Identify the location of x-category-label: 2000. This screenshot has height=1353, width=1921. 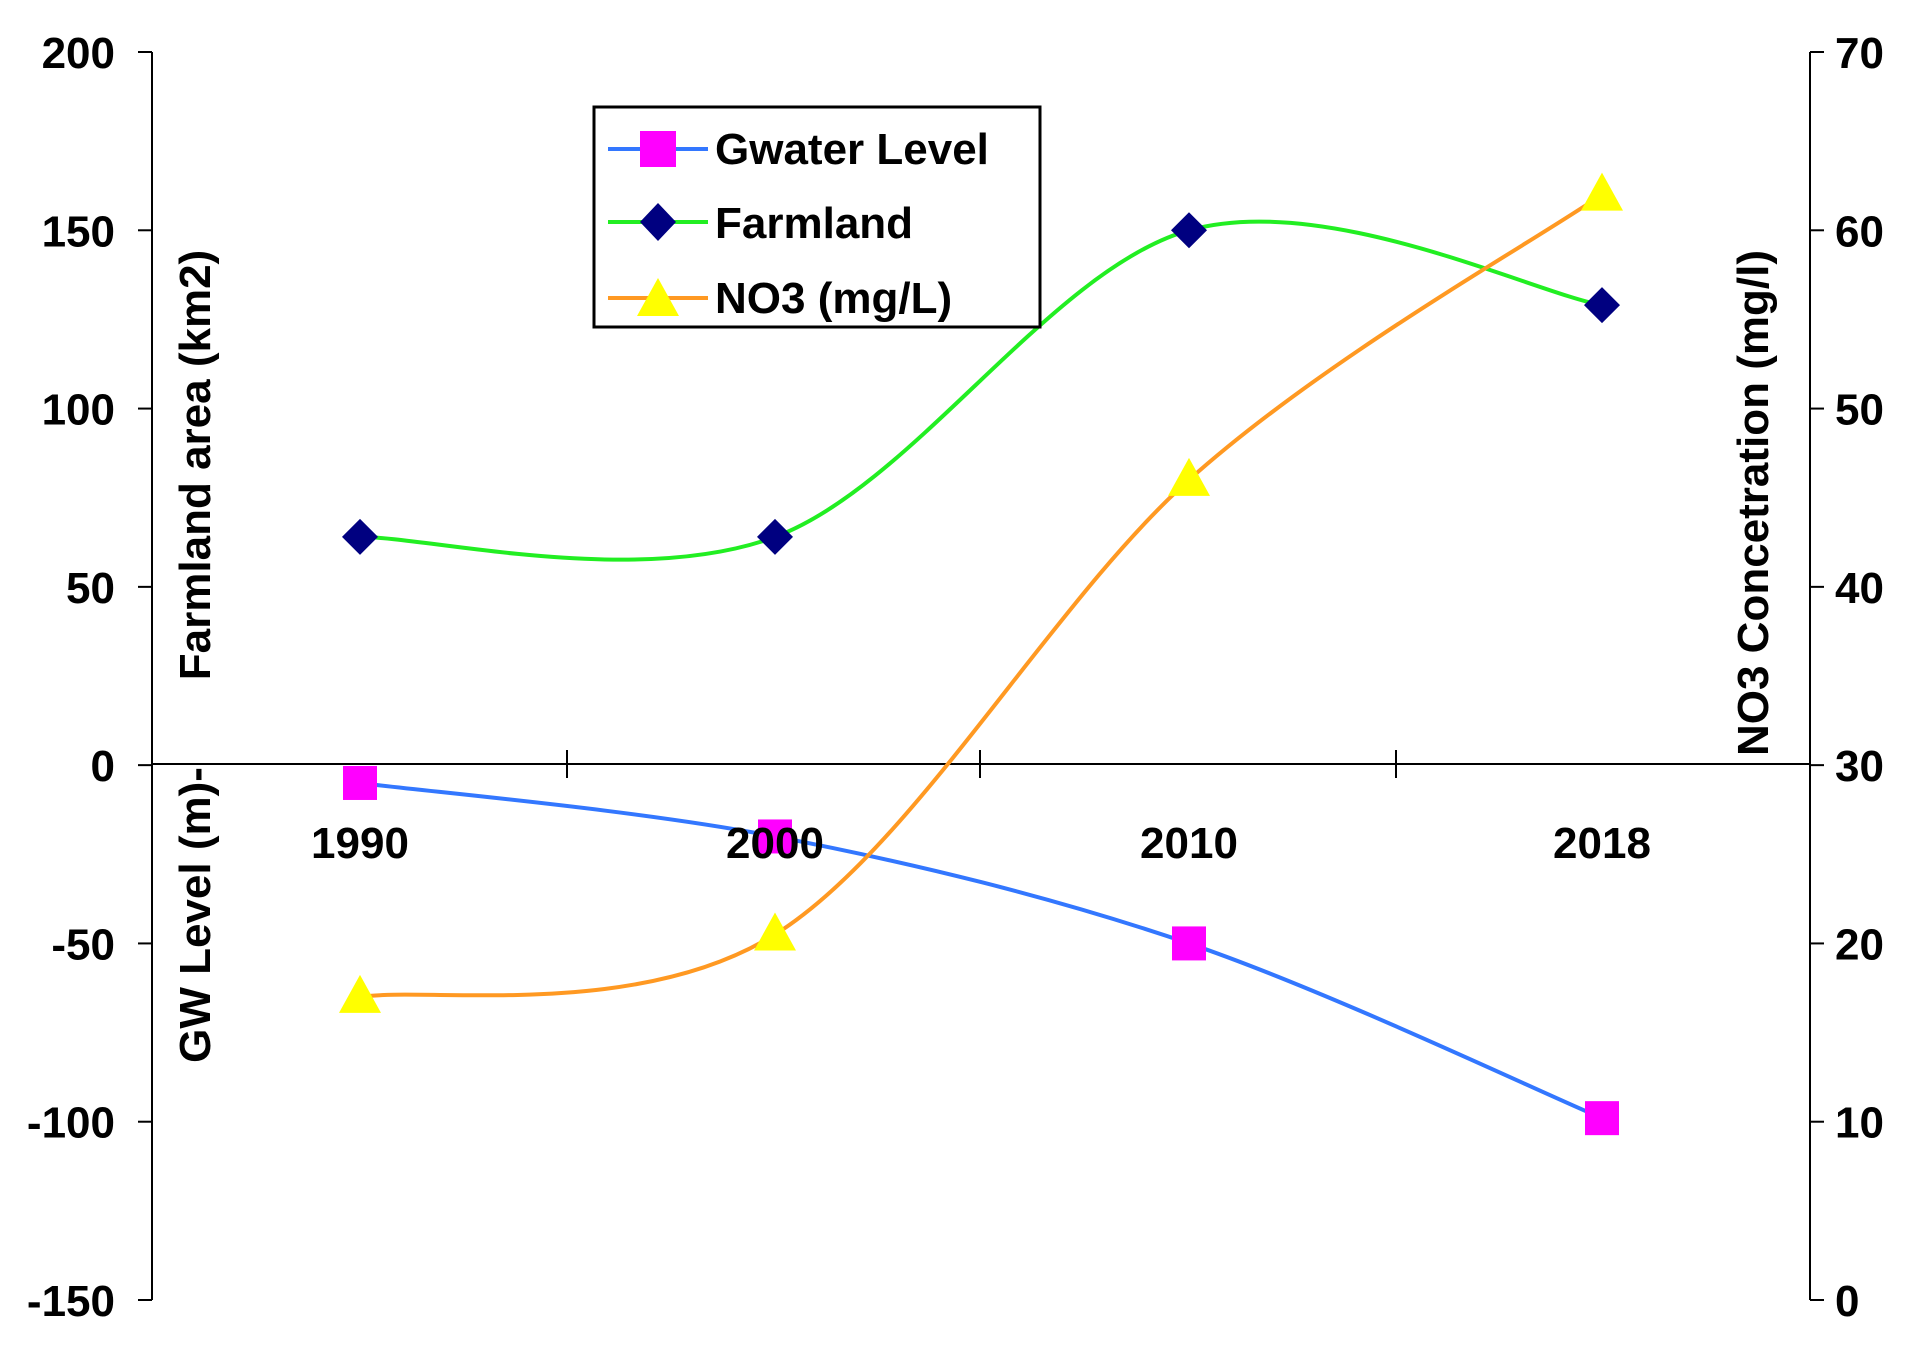
(775, 843).